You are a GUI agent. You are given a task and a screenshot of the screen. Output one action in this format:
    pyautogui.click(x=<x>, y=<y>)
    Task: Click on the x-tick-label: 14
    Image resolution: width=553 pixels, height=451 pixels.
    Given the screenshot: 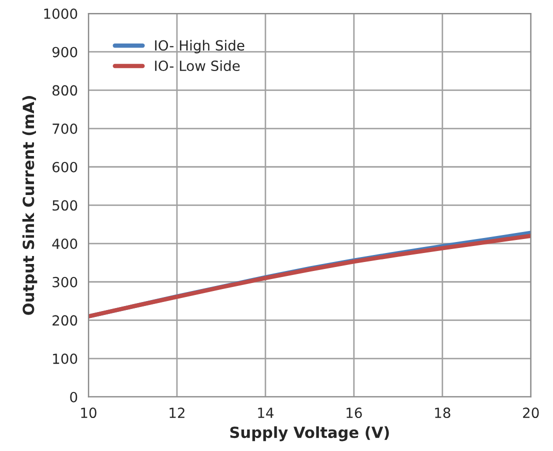 What is the action you would take?
    pyautogui.click(x=266, y=413)
    